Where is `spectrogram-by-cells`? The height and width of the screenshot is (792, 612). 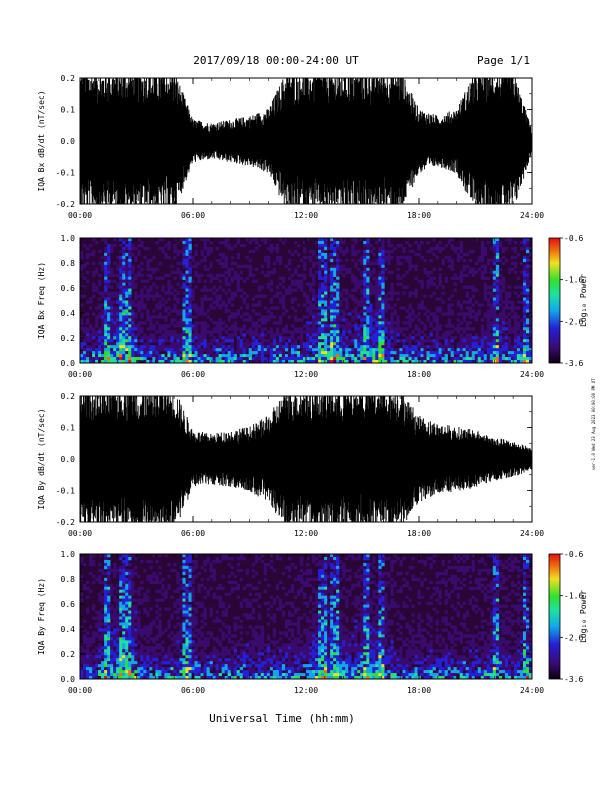 spectrogram-by-cells is located at coordinates (306, 617).